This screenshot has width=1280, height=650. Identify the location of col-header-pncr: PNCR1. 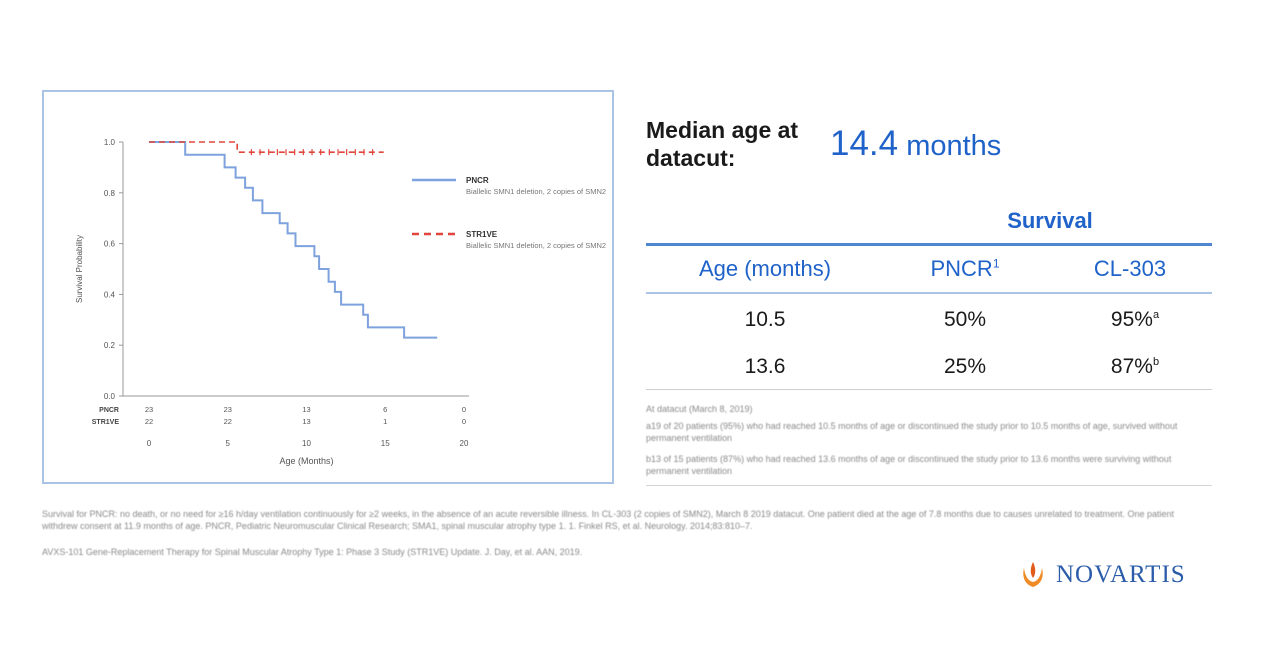
(965, 268).